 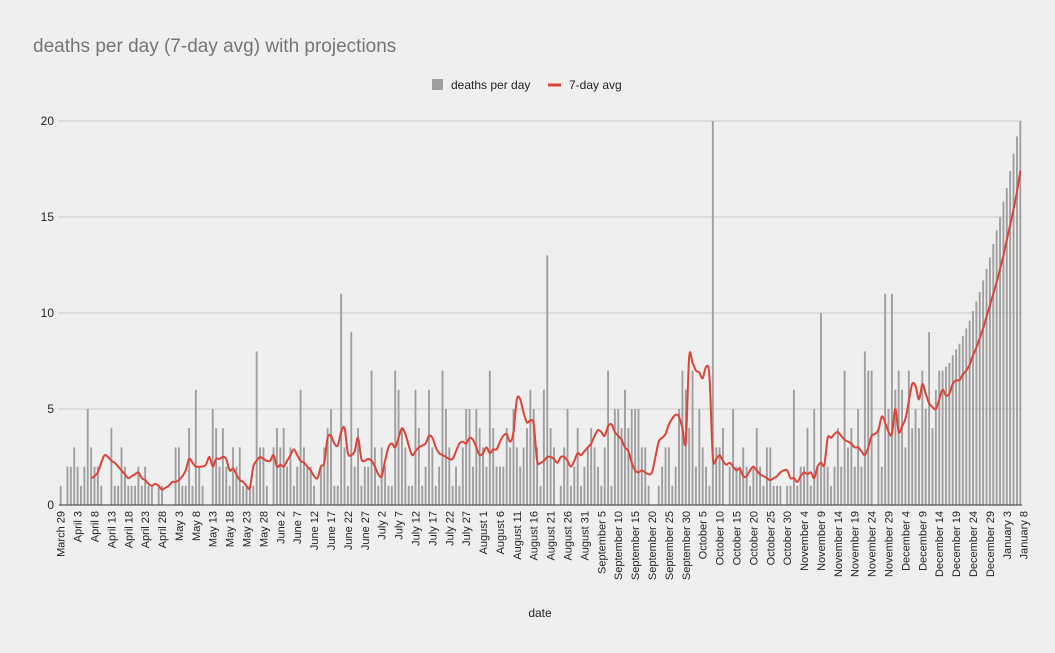 I want to click on x-tick-label: December 9, so click(x=923, y=541).